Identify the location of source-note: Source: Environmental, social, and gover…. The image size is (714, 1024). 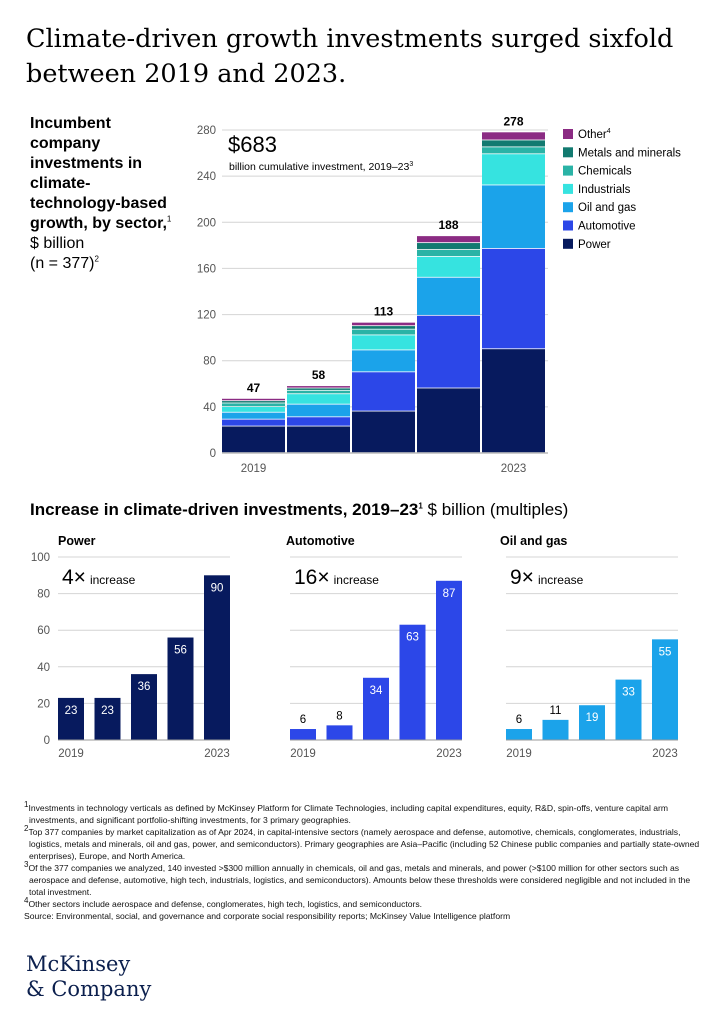
(364, 916).